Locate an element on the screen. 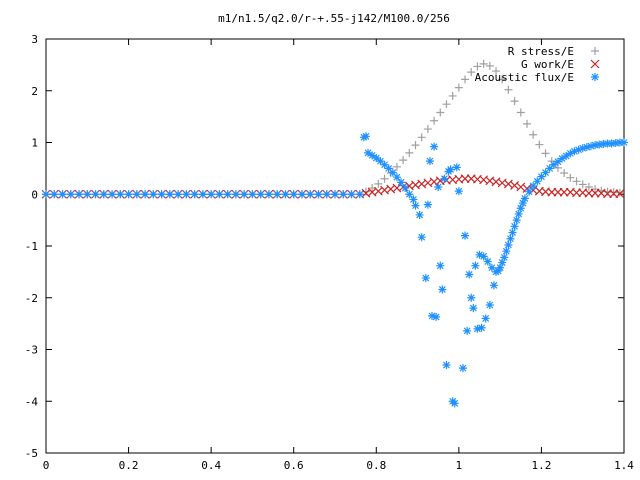 The width and height of the screenshot is (640, 480). y-tick-label: -4 is located at coordinates (32, 401).